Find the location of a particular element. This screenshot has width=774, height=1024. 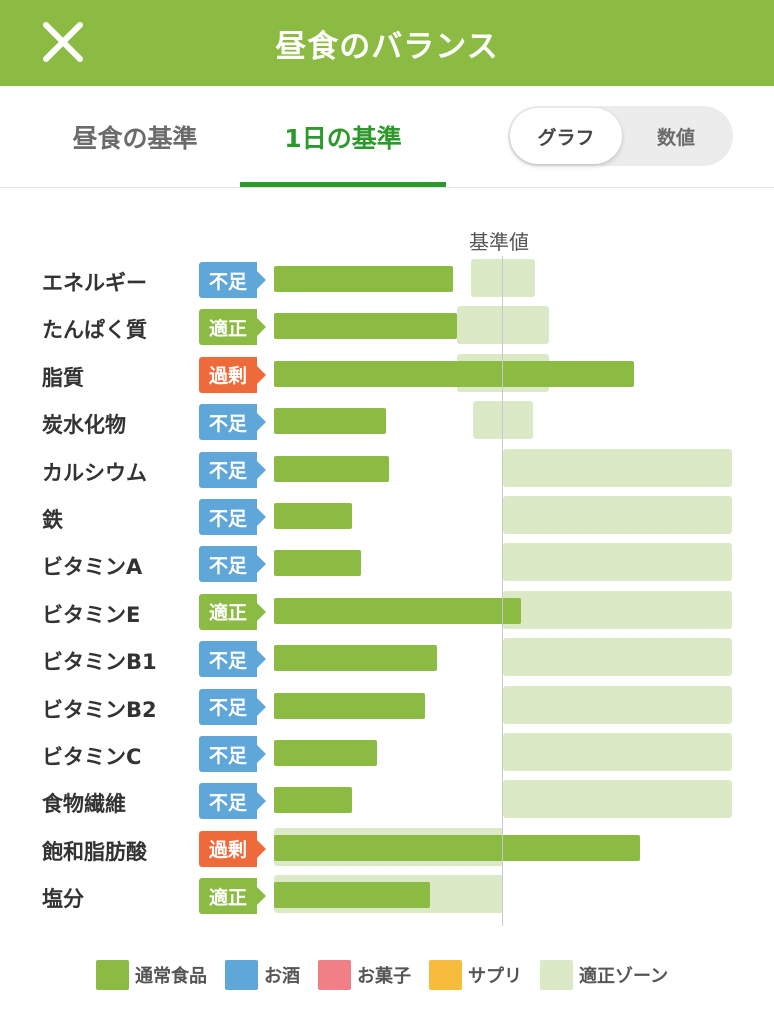

nutrient-row: エネルギー 不足 is located at coordinates (387, 283).